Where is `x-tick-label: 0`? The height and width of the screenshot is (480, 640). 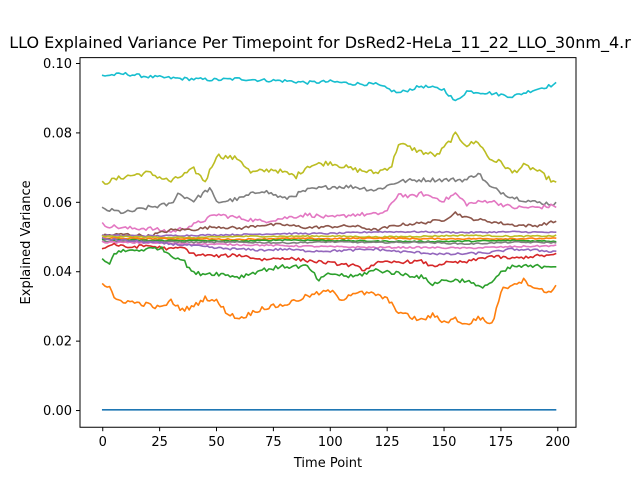
x-tick-label: 0 is located at coordinates (103, 442).